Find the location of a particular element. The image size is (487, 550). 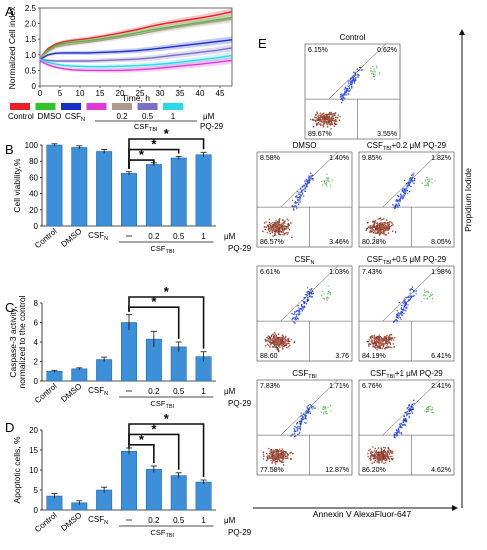

flow-y-arrowhead is located at coordinates (462, 32).